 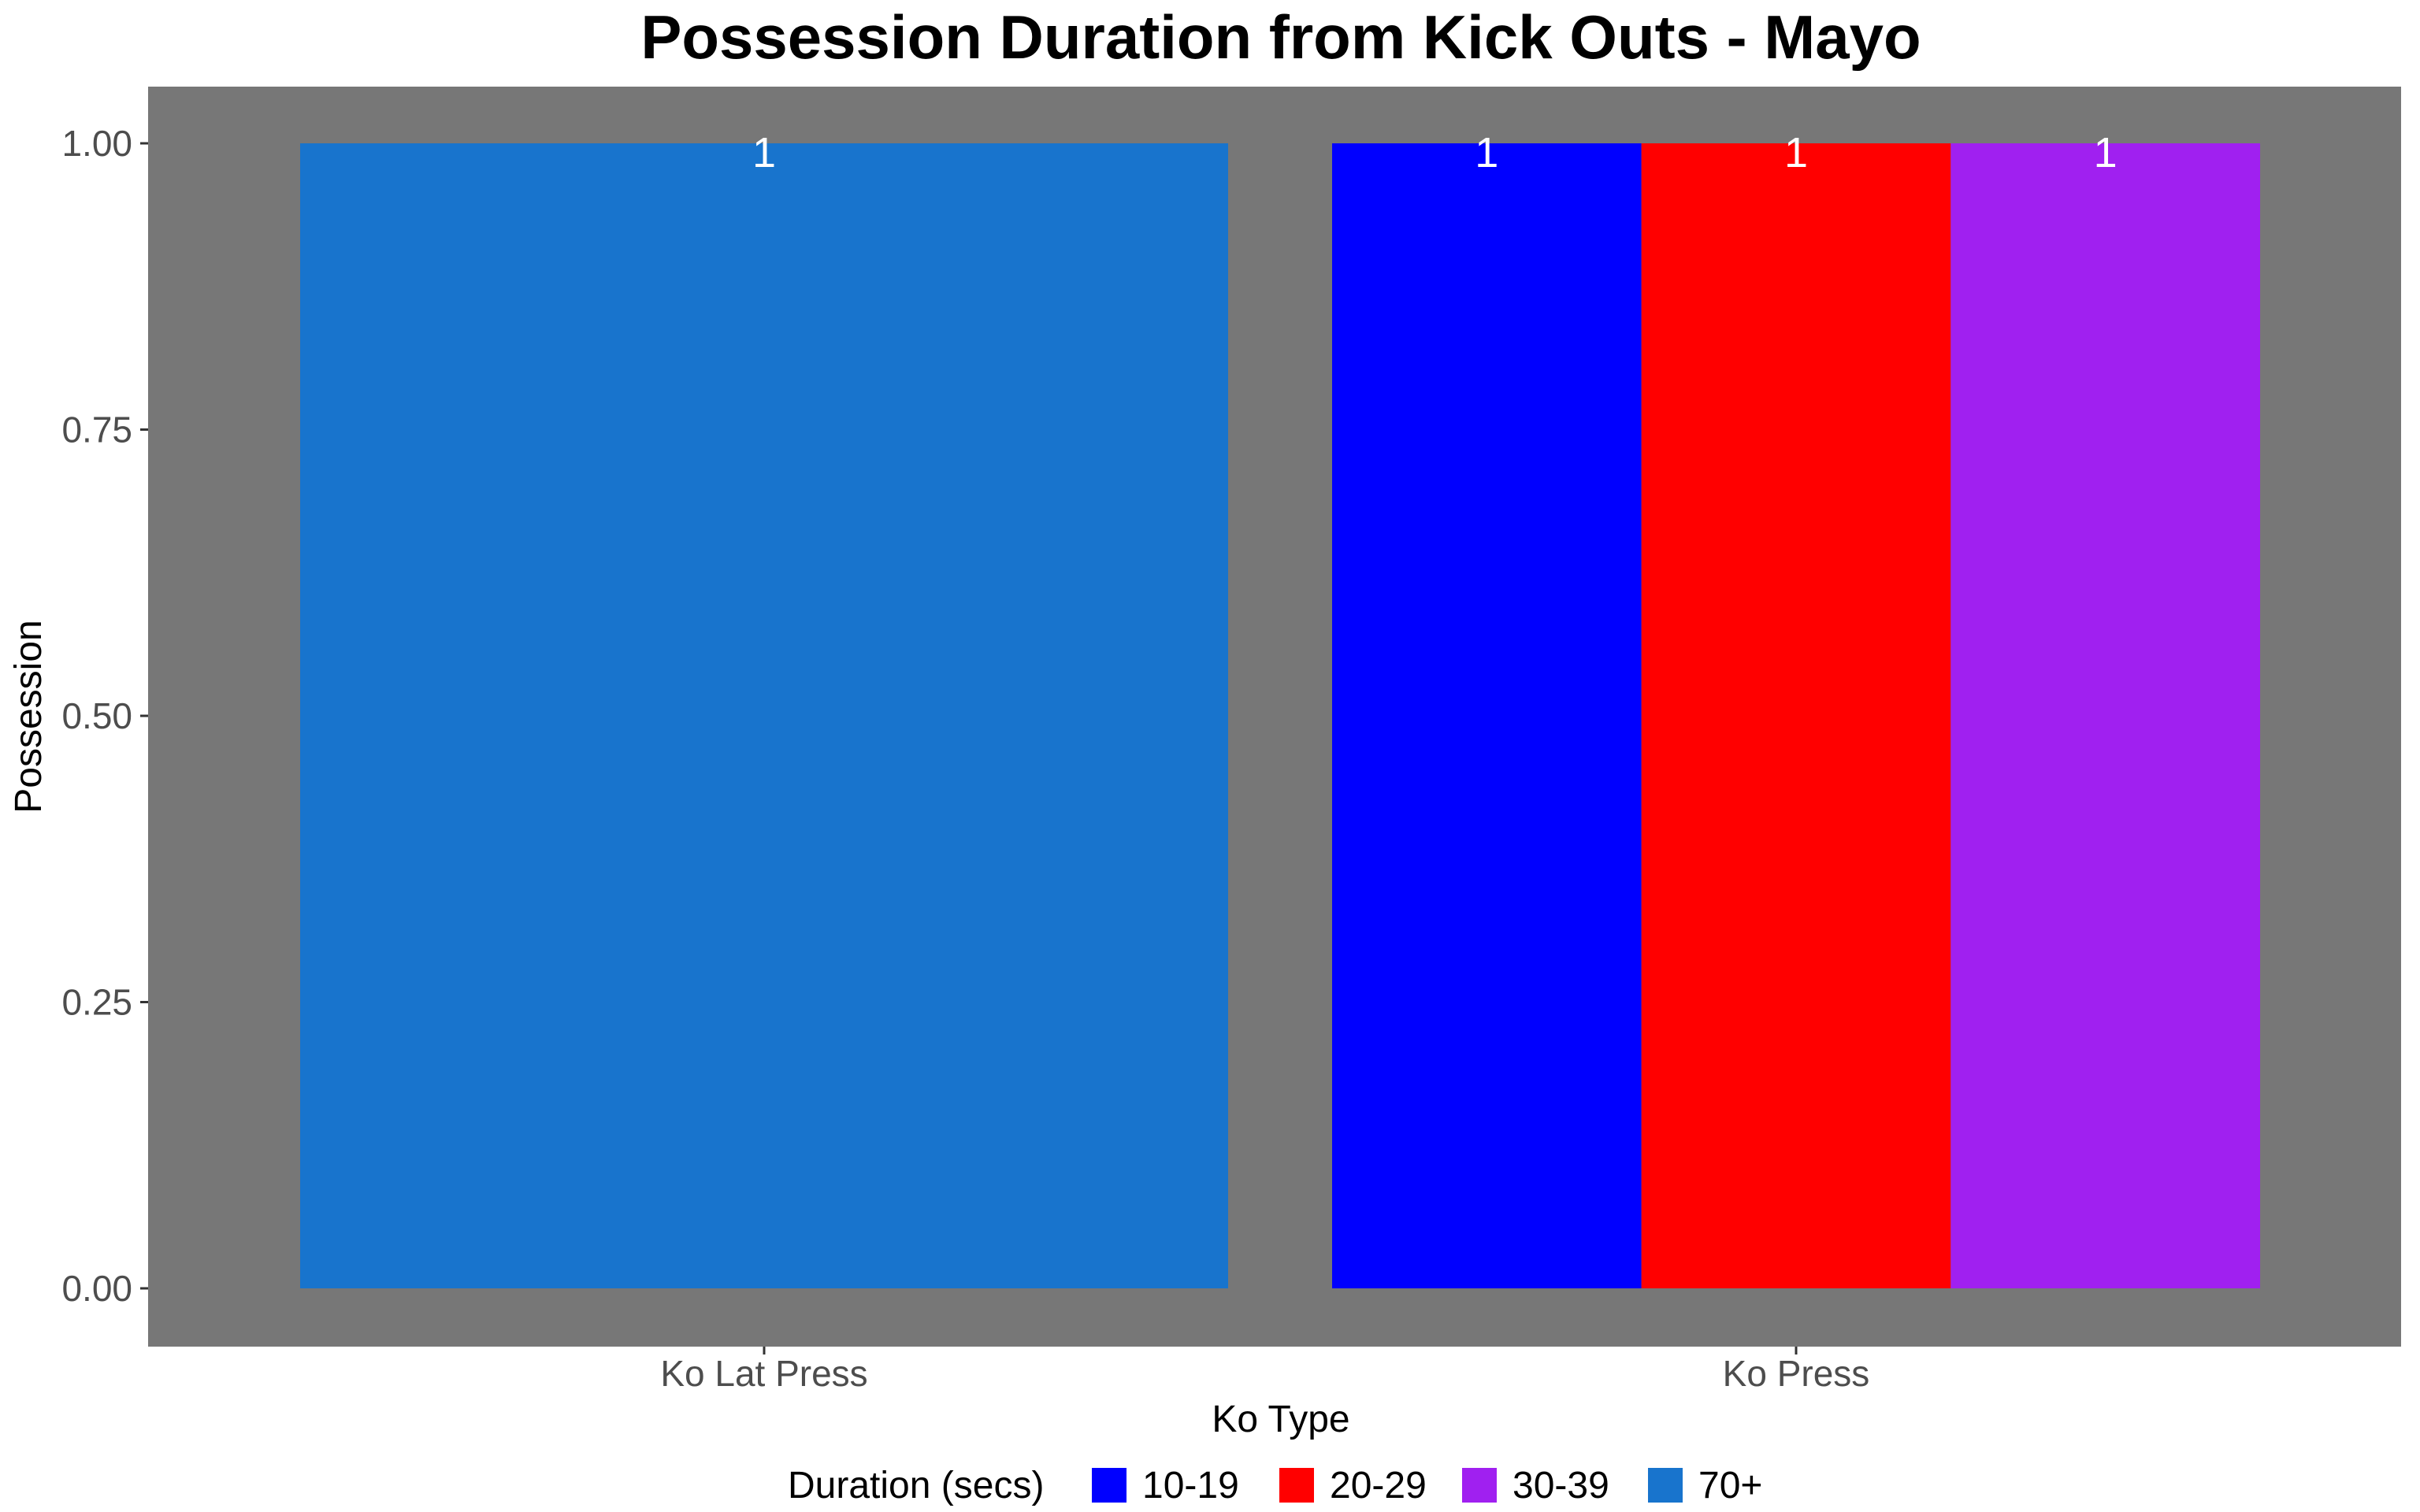 What do you see at coordinates (1280, 1419) in the screenshot?
I see `x-axis-title: Ko Type` at bounding box center [1280, 1419].